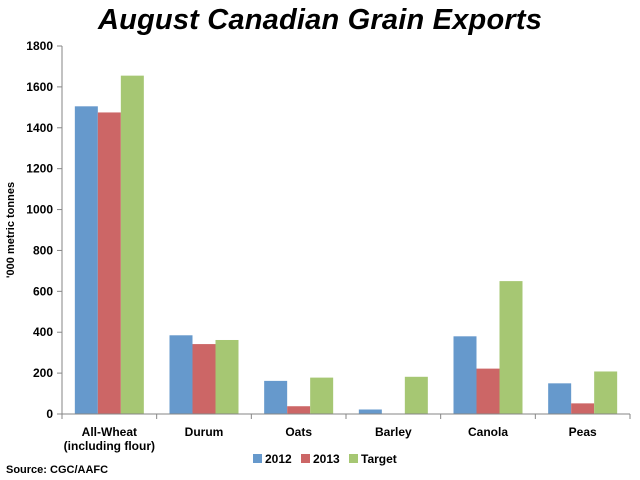 This screenshot has width=640, height=480. Describe the element at coordinates (227, 376) in the screenshot. I see `bar-target-durum` at that location.